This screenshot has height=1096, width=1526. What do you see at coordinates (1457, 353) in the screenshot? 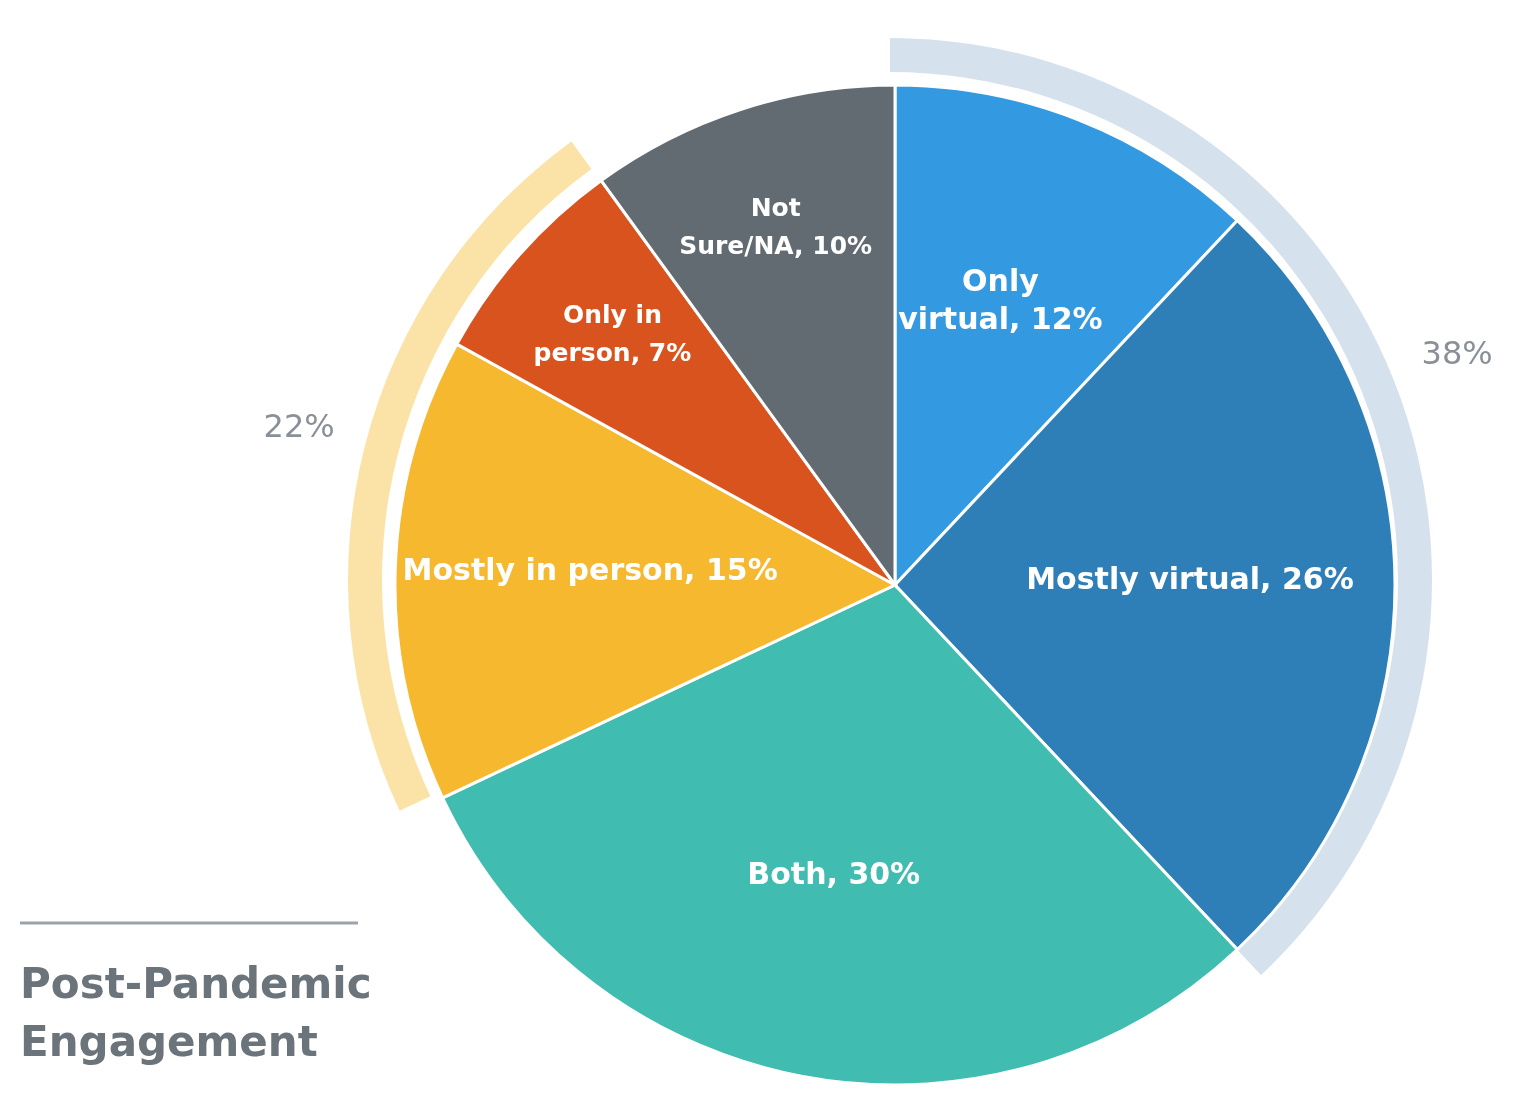
I see `text: 38%` at bounding box center [1457, 353].